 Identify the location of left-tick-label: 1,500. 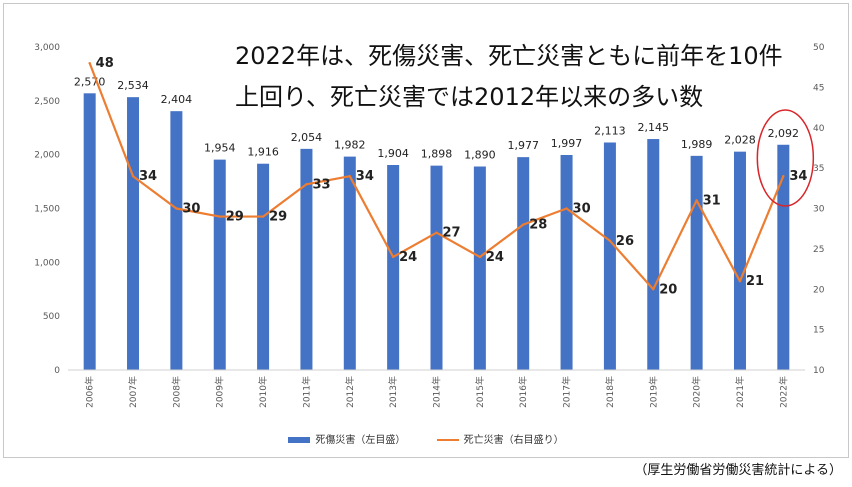
(47, 210).